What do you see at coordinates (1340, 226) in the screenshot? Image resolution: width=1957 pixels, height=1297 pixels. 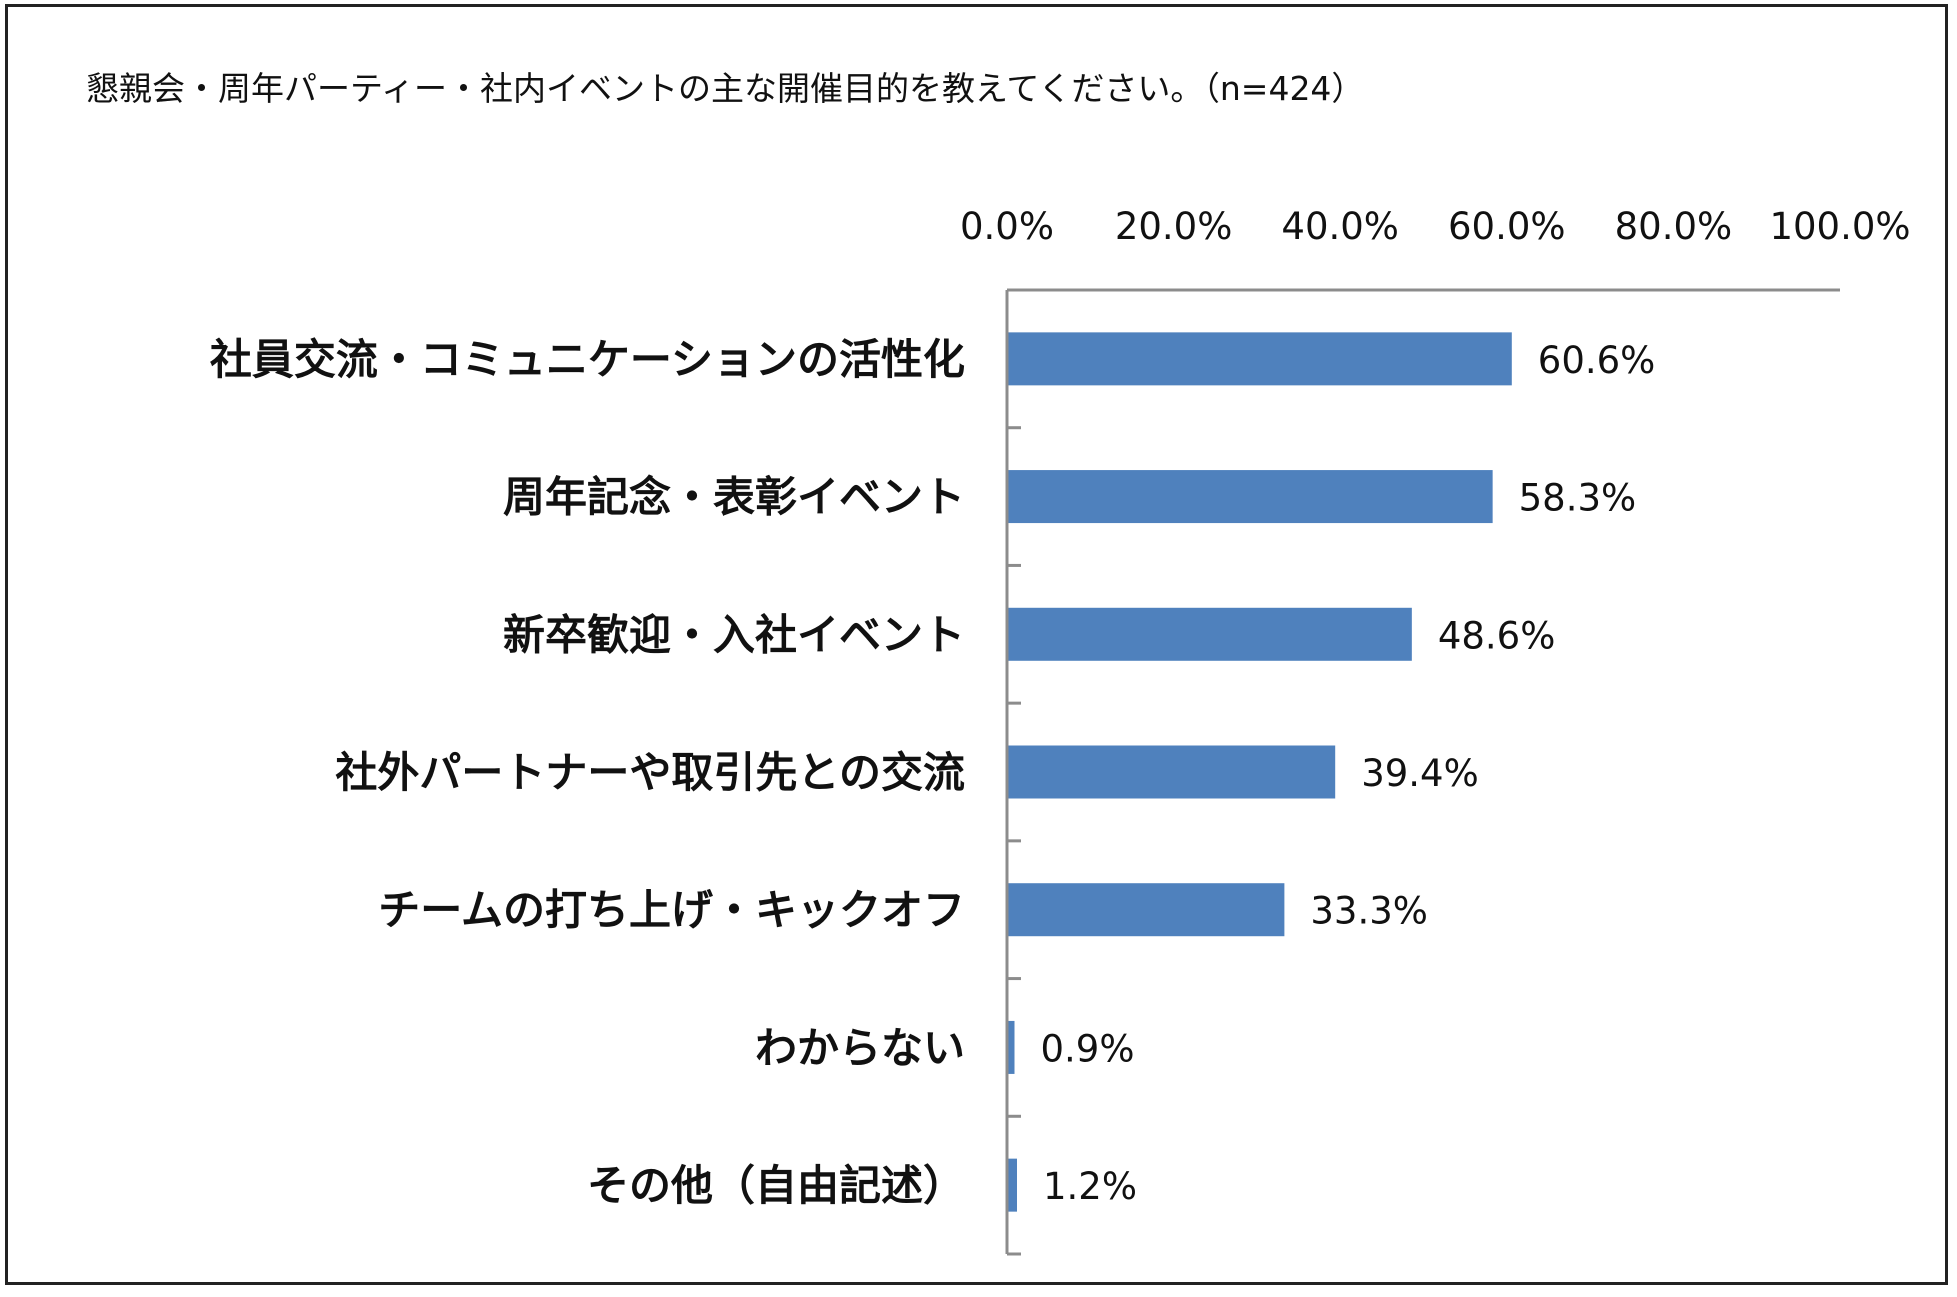 I see `x-tick-label: 40.0%` at bounding box center [1340, 226].